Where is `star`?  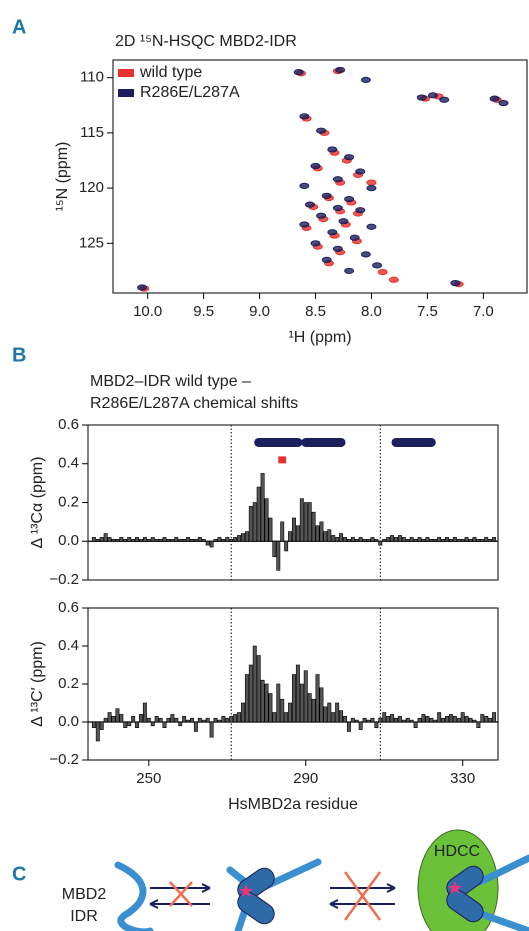
star is located at coordinates (455, 887).